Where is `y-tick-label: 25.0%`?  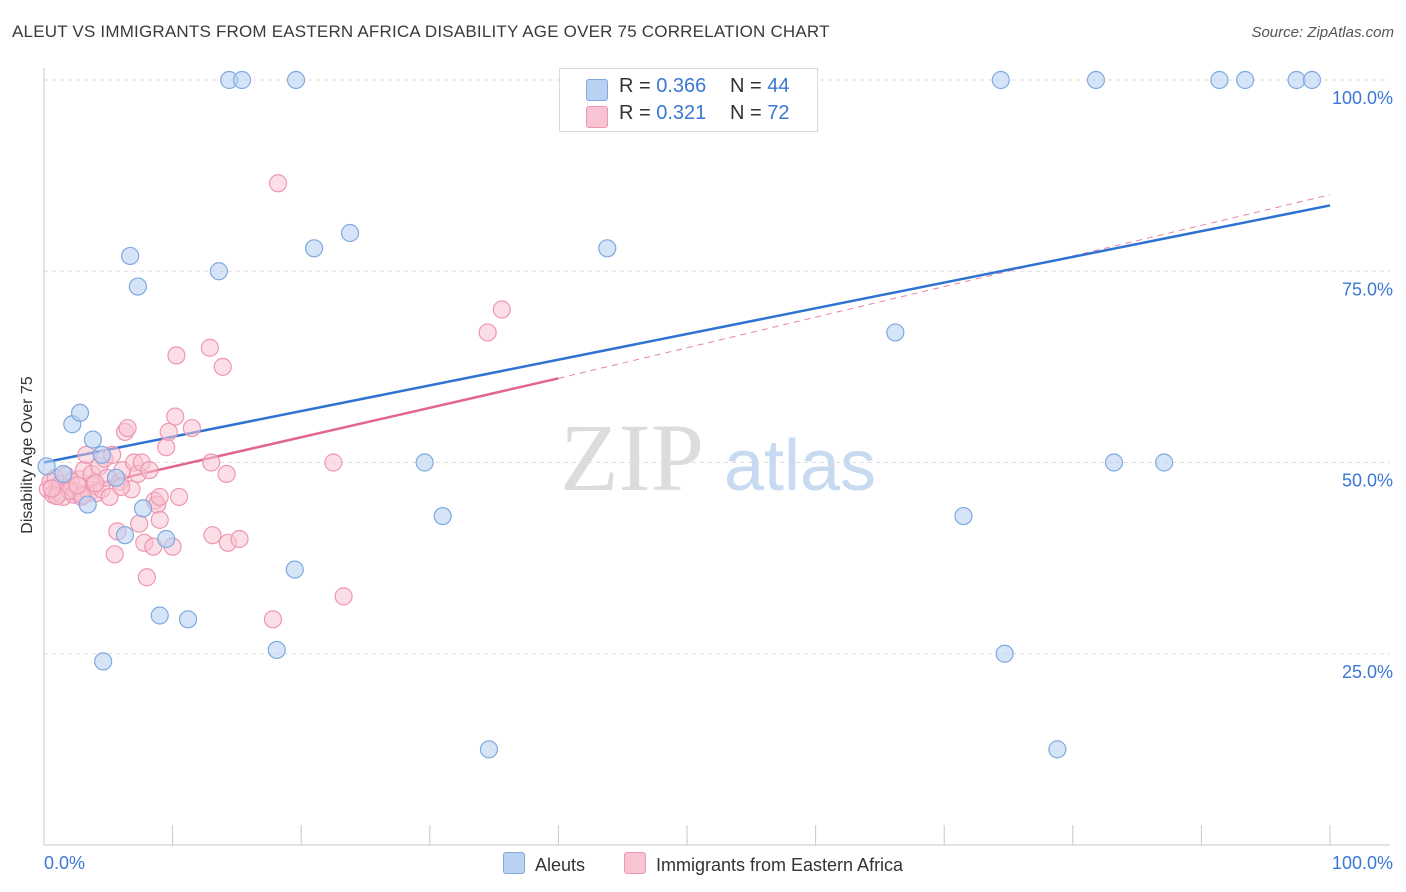 y-tick-label: 25.0% is located at coordinates (1367, 672).